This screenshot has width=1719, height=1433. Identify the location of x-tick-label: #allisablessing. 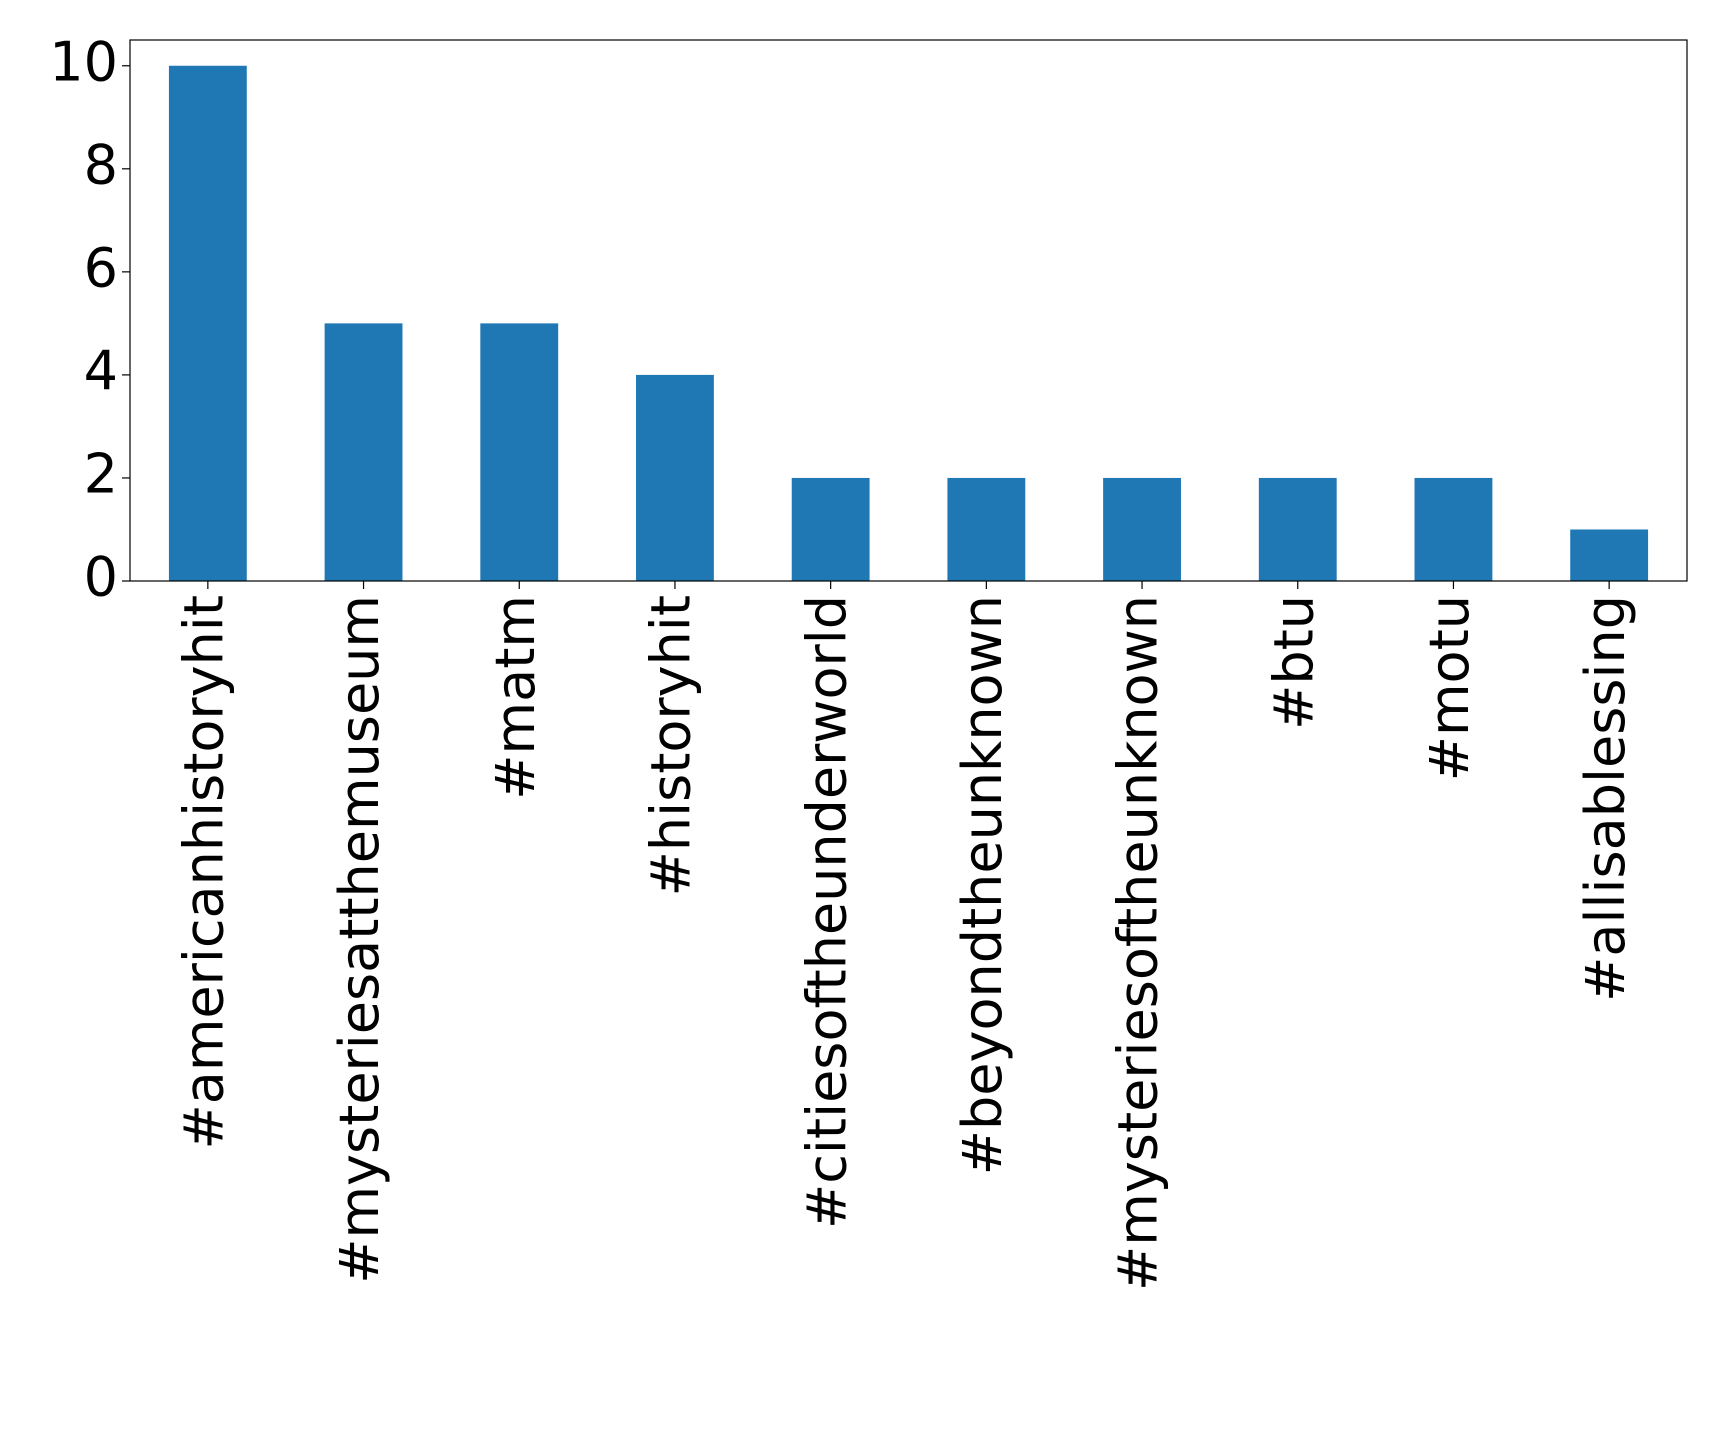
(1605, 798).